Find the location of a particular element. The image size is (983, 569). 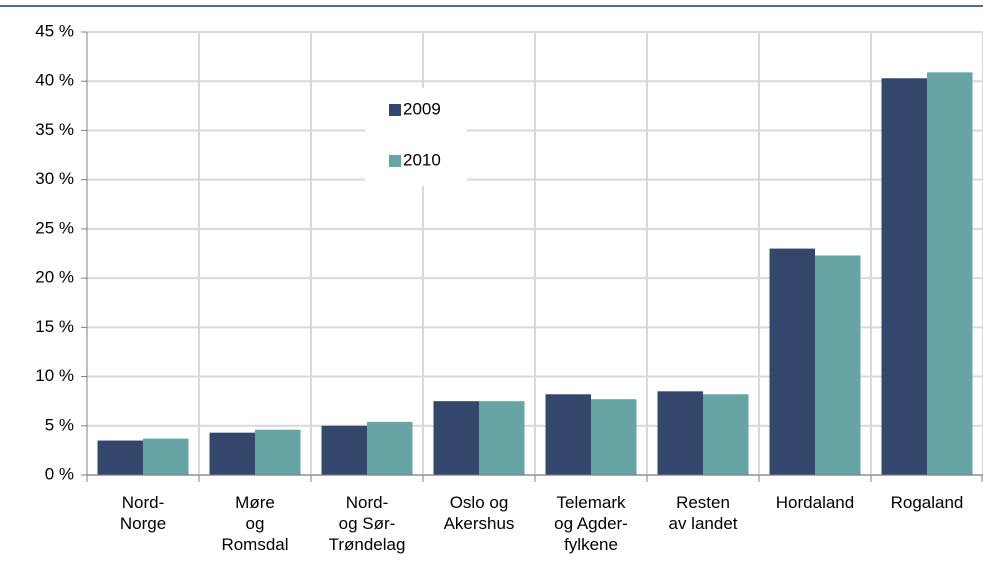

y-tick-label: 10 % is located at coordinates (54, 375).